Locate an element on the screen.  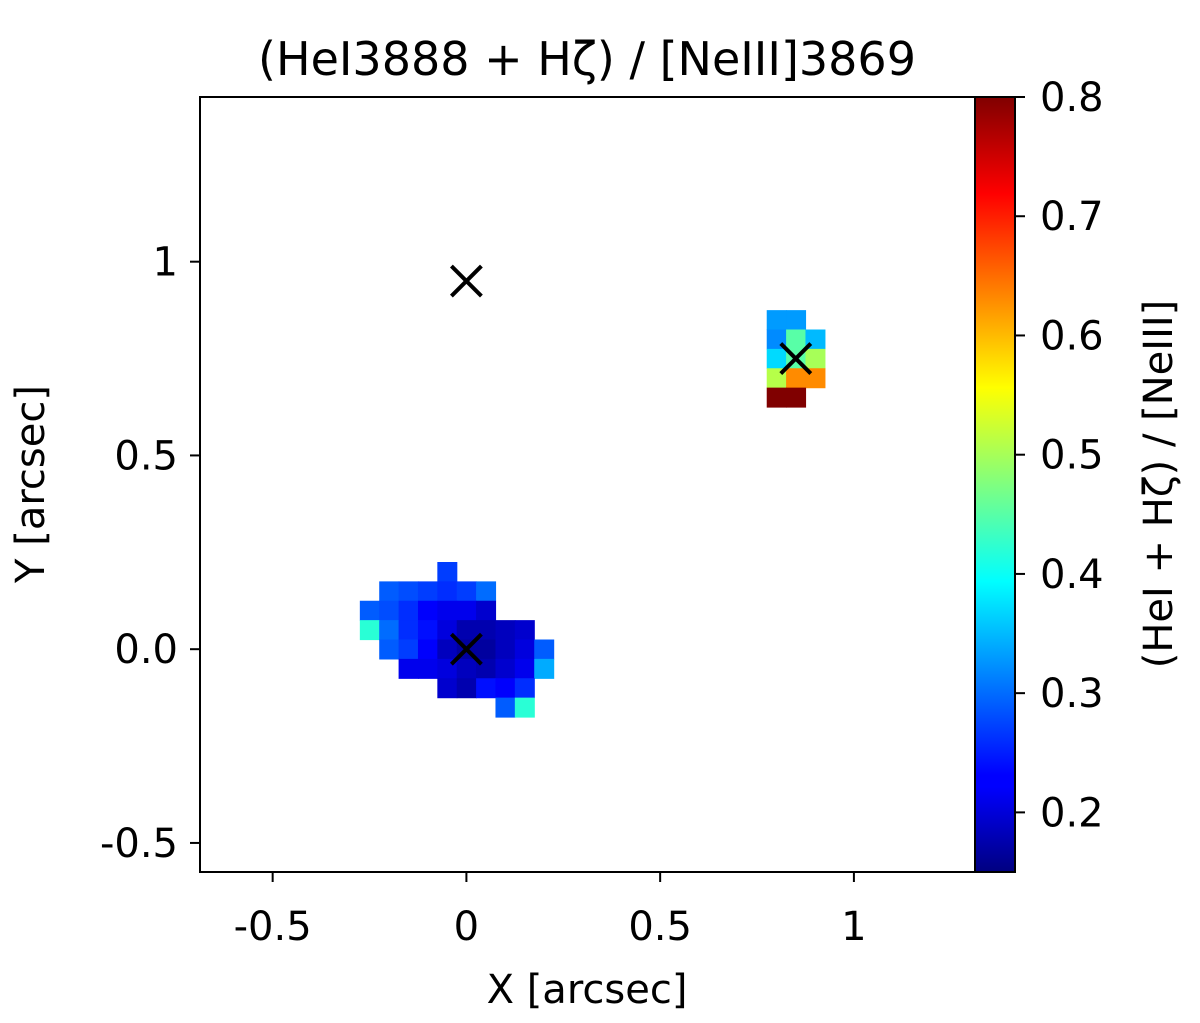
colorbar-tick-label: 0.8 is located at coordinates (1072, 98).